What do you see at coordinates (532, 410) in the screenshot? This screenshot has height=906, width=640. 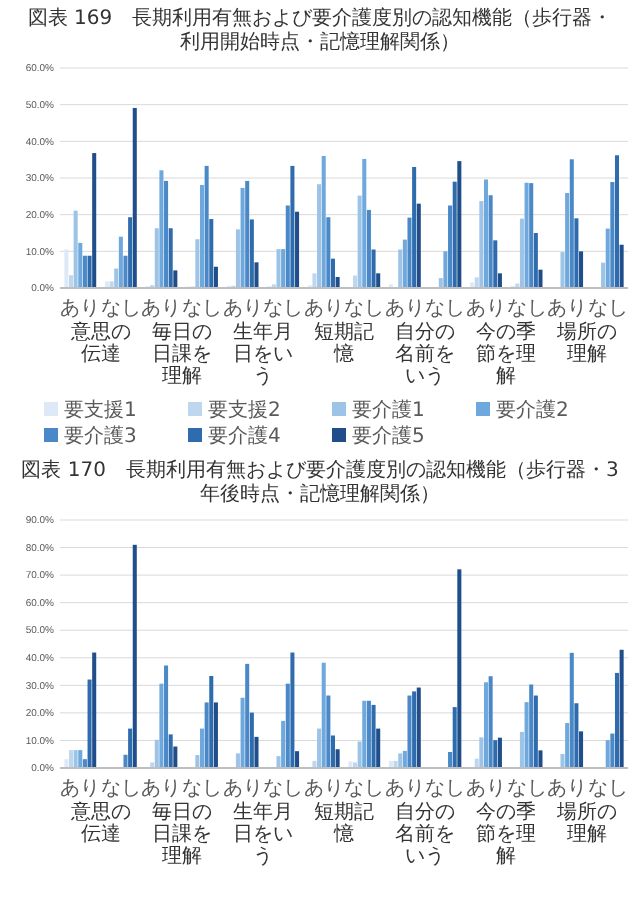 I see `legend-label: 要介護2` at bounding box center [532, 410].